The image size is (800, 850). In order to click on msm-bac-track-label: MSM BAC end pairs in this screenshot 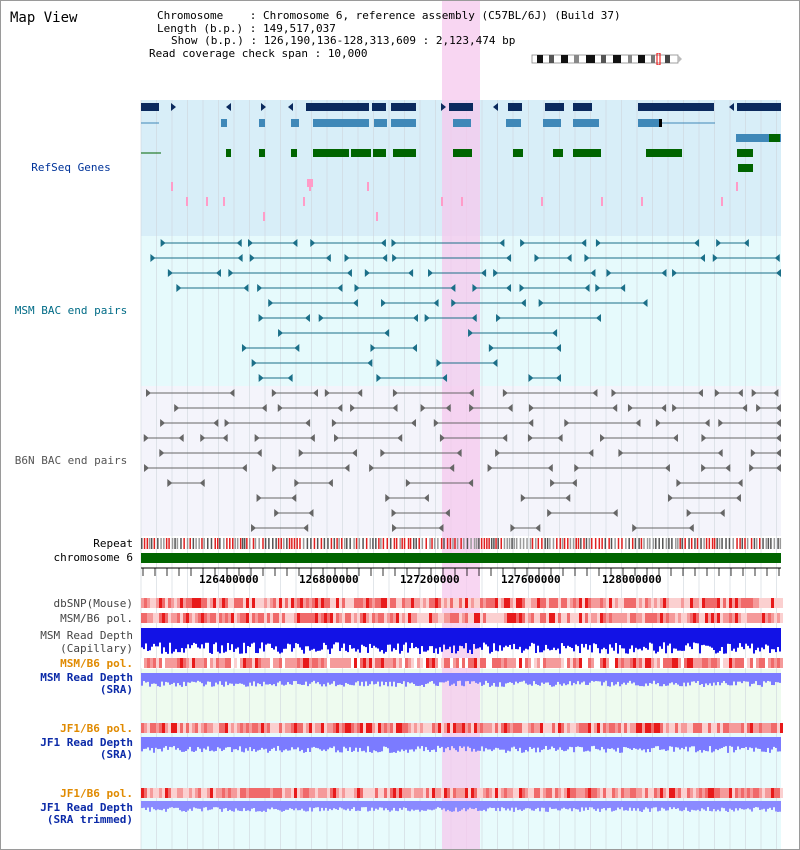, I will do `click(71, 310)`.